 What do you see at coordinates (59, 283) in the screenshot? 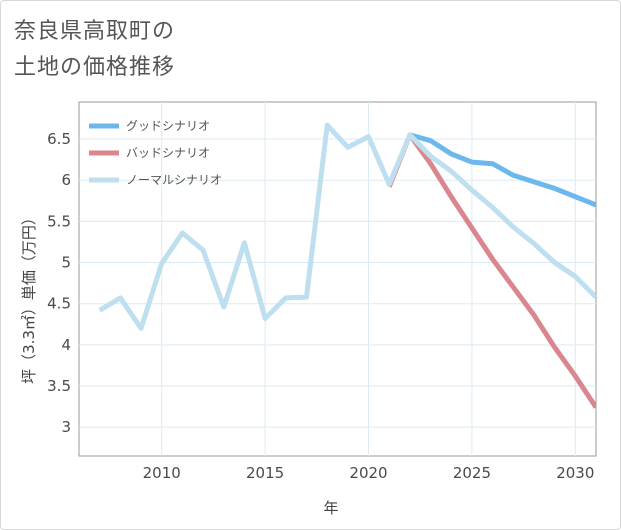
I see `y-tick-labels: 3 3.5 4 4.5 5 5.5 6 6.5` at bounding box center [59, 283].